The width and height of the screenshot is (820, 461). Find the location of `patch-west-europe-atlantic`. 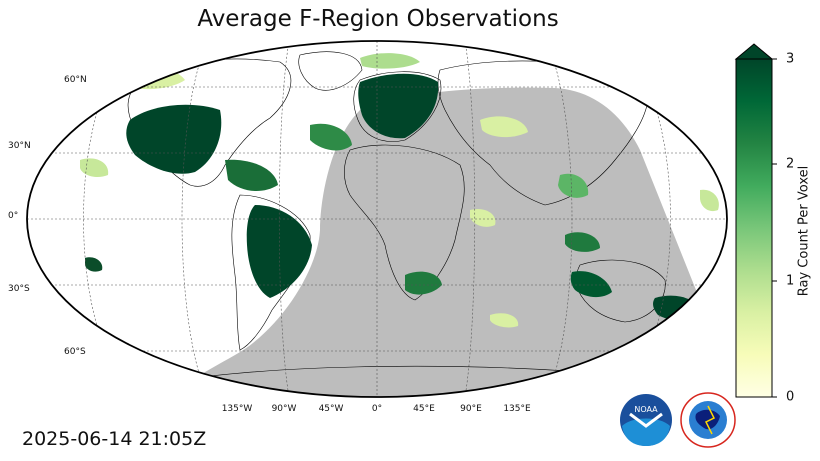

patch-west-europe-atlantic is located at coordinates (331, 137).